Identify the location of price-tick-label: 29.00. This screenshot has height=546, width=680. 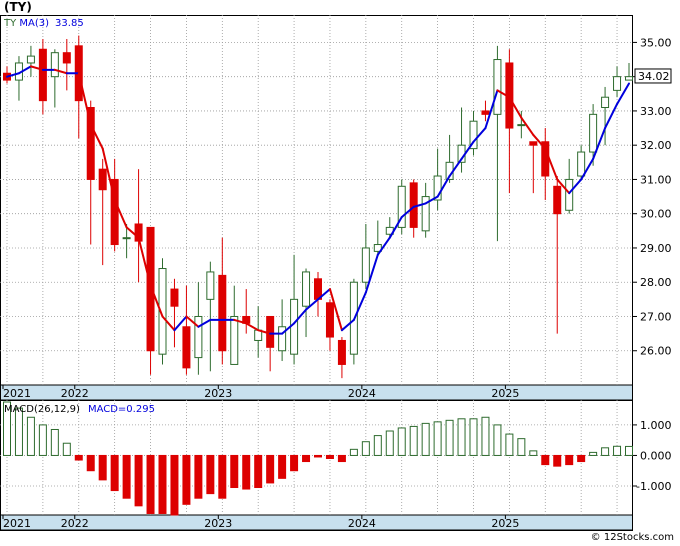
(656, 248).